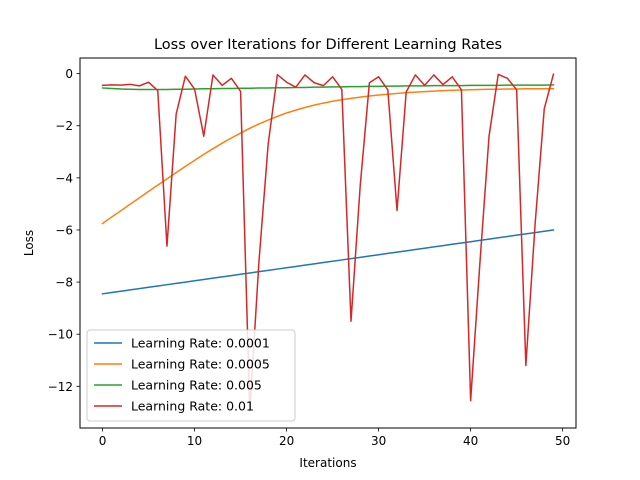  Describe the element at coordinates (286, 441) in the screenshot. I see `x-tick-label: 20` at that location.